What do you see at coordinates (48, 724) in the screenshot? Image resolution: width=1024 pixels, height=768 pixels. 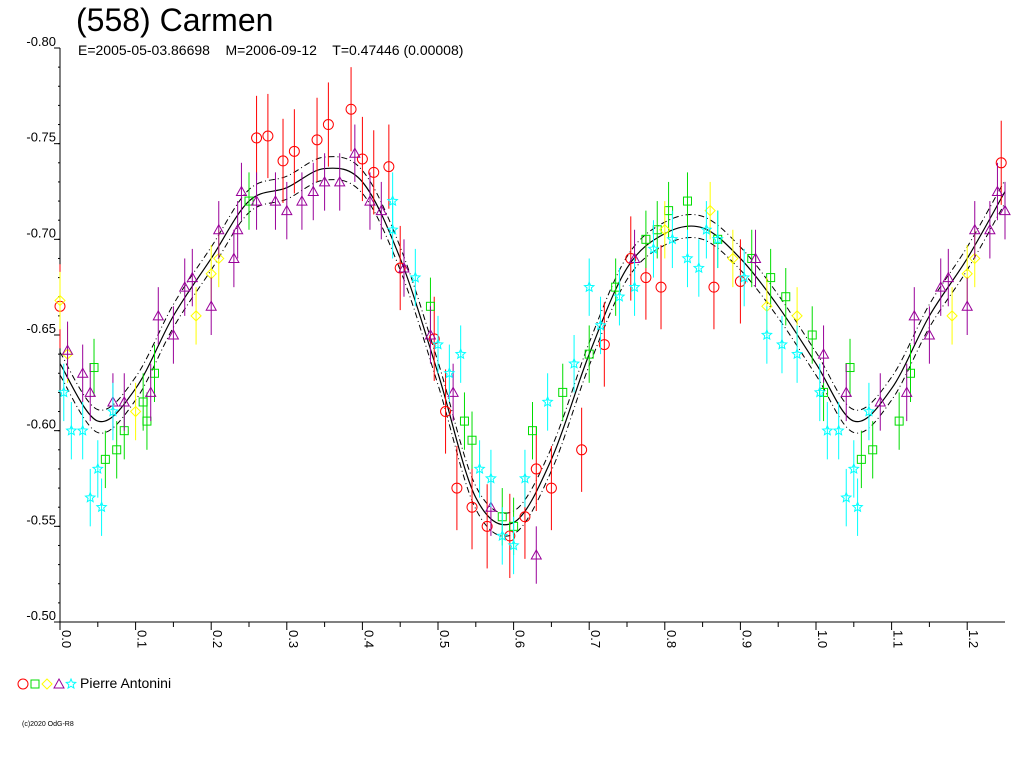 I see `copyright-text: (c)2020 OdG-R8` at bounding box center [48, 724].